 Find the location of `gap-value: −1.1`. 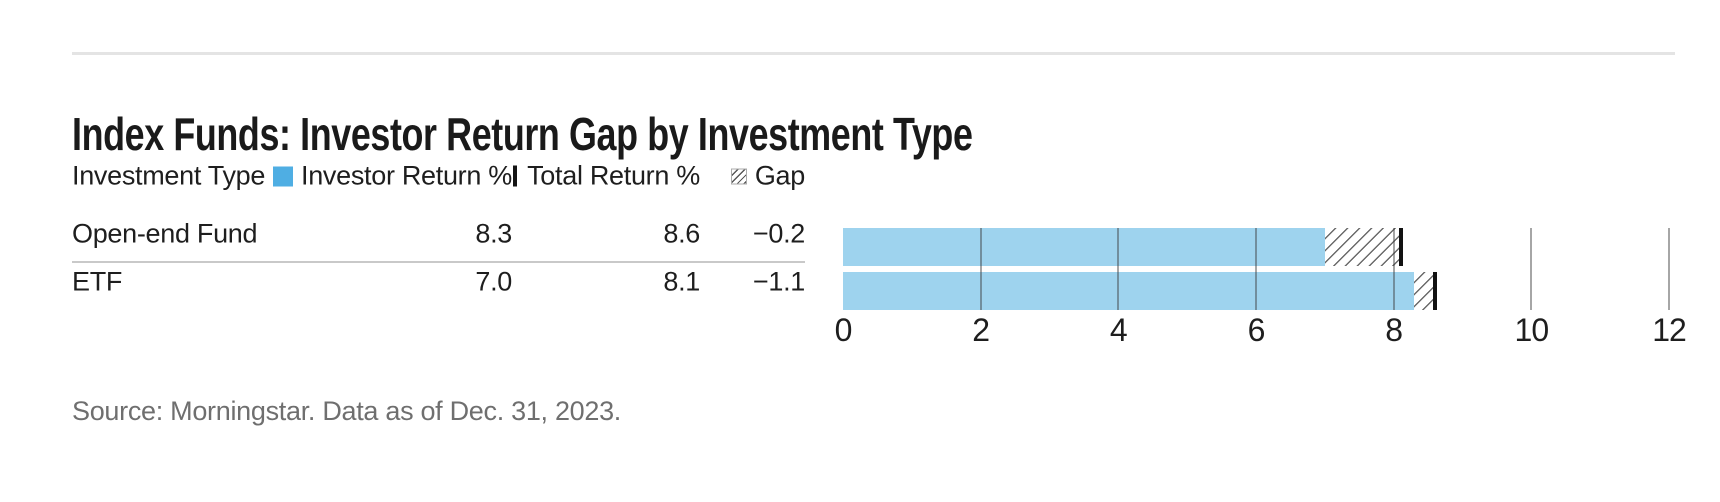

gap-value: −1.1 is located at coordinates (778, 281).